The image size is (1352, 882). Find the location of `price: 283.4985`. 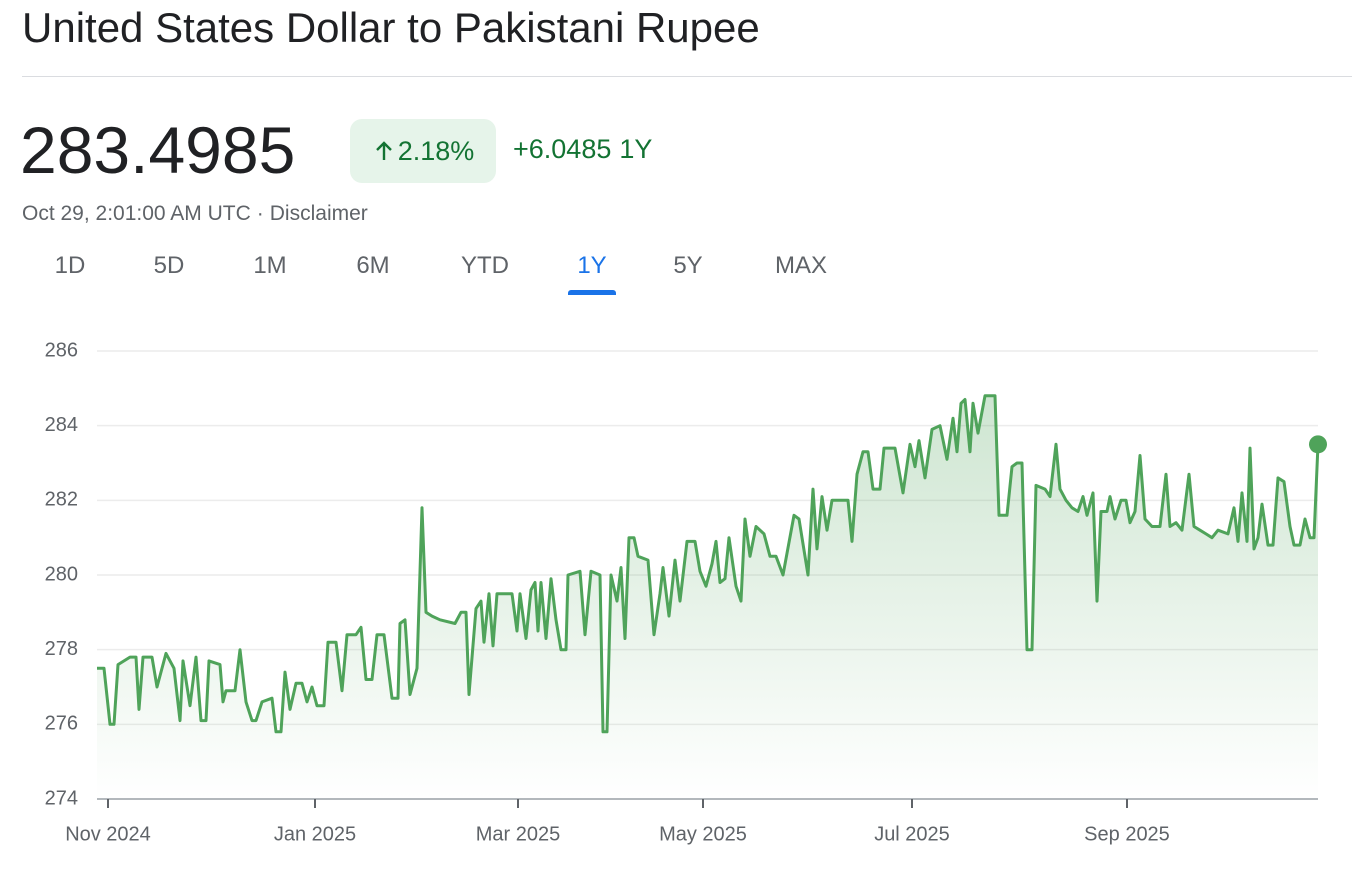

price: 283.4985 is located at coordinates (158, 150).